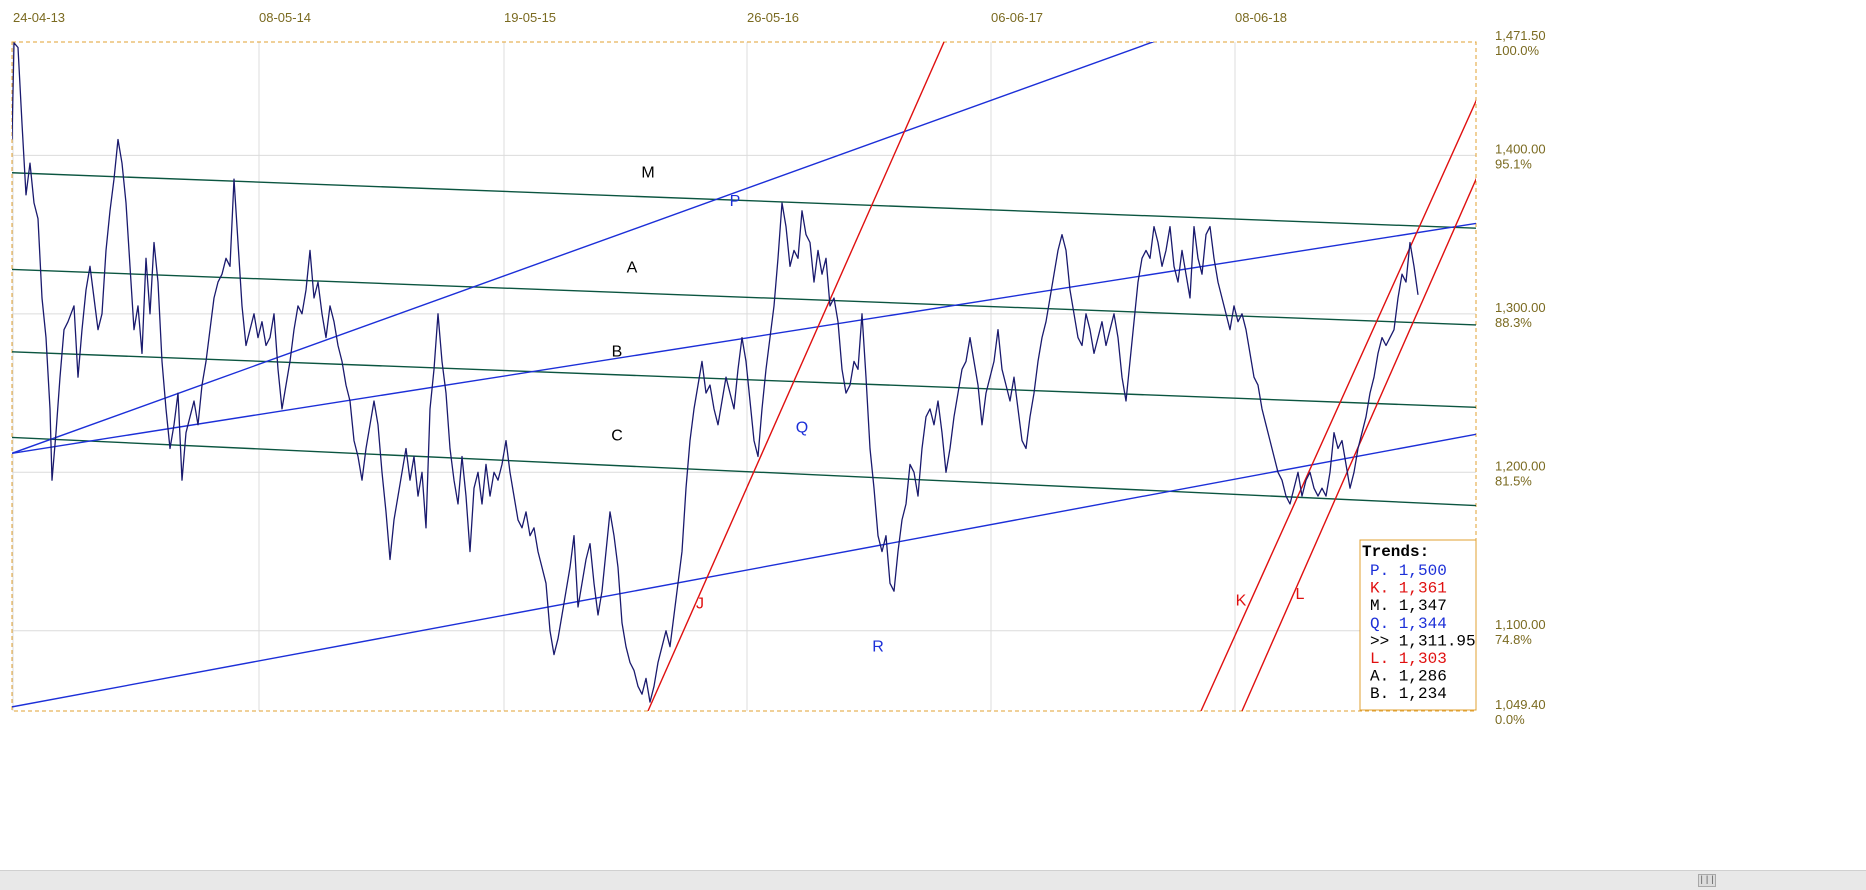 The image size is (1866, 890). What do you see at coordinates (744, 200) in the screenshot?
I see `trendline-M` at bounding box center [744, 200].